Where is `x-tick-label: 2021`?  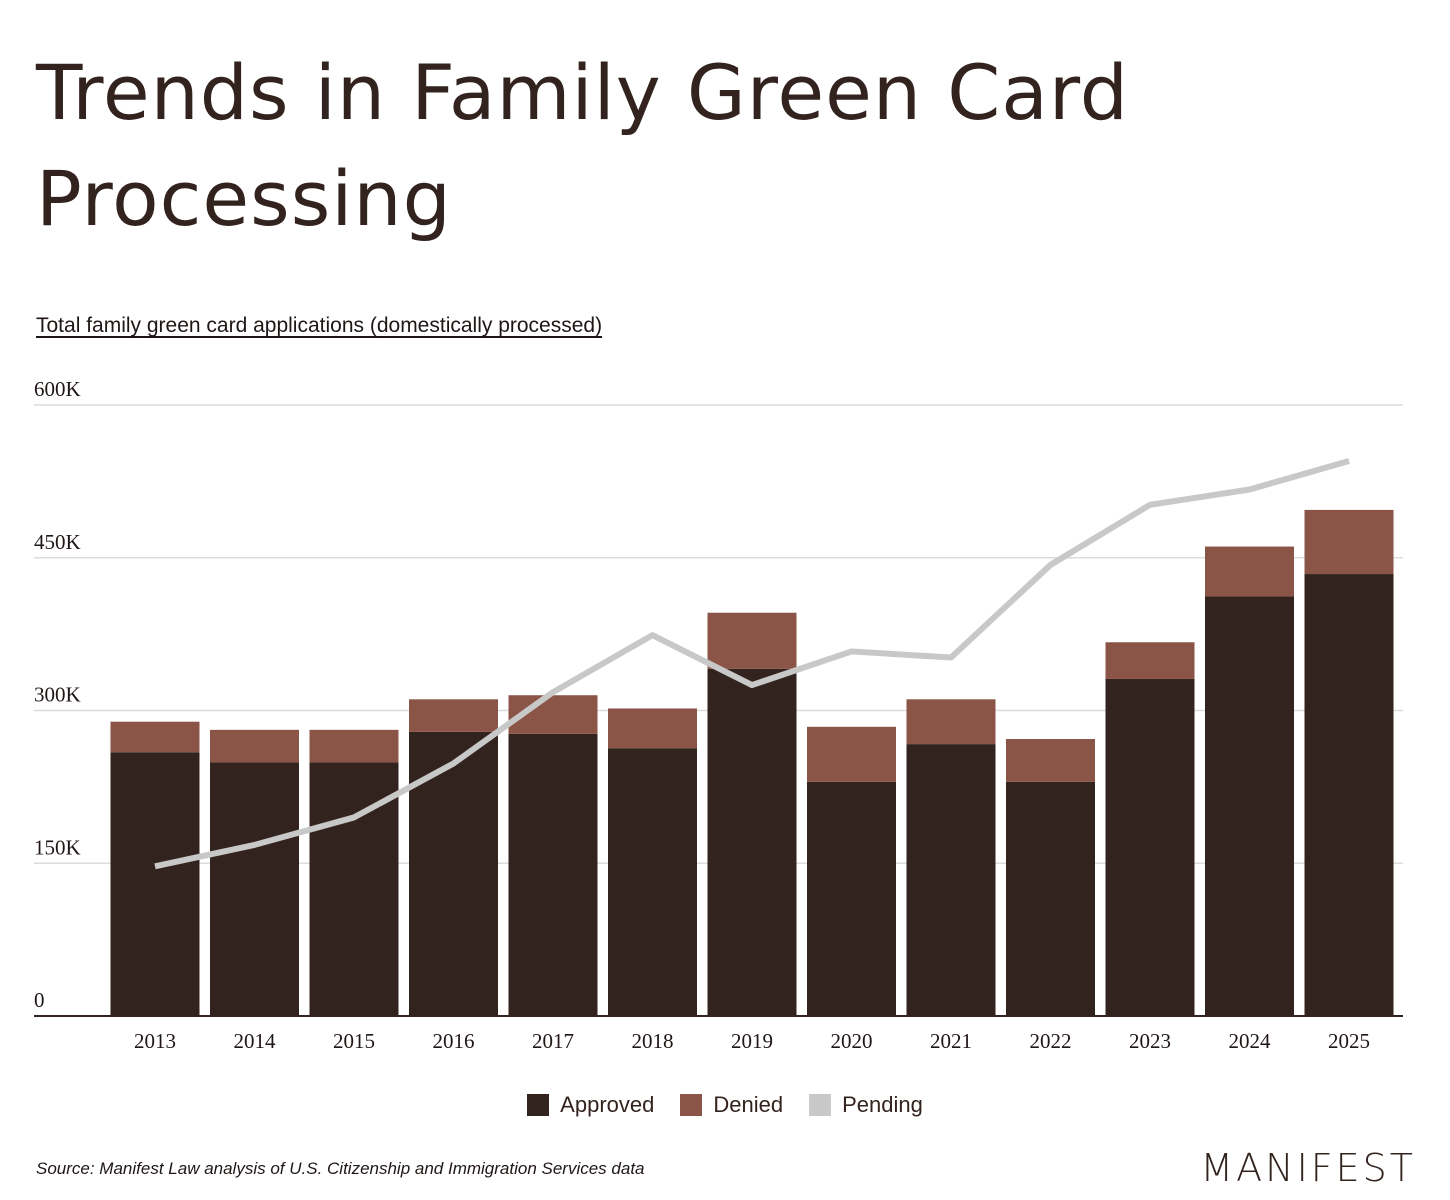
x-tick-label: 2021 is located at coordinates (951, 1041).